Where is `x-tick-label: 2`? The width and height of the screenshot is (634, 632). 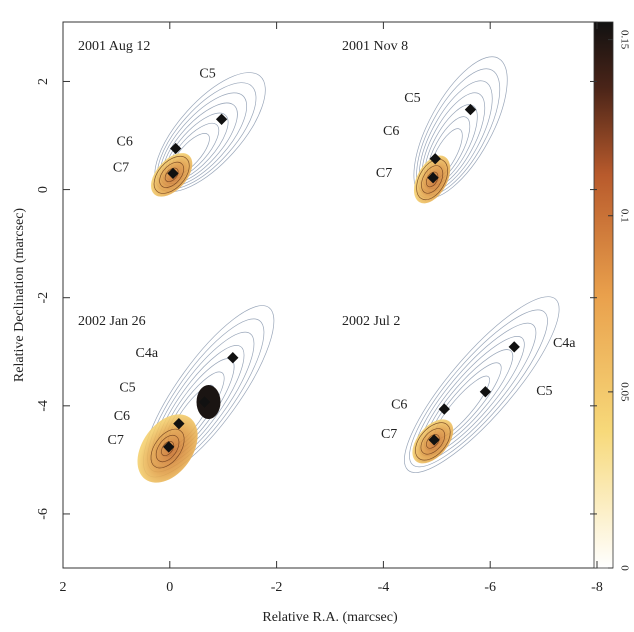
x-tick-label: 2 is located at coordinates (63, 587).